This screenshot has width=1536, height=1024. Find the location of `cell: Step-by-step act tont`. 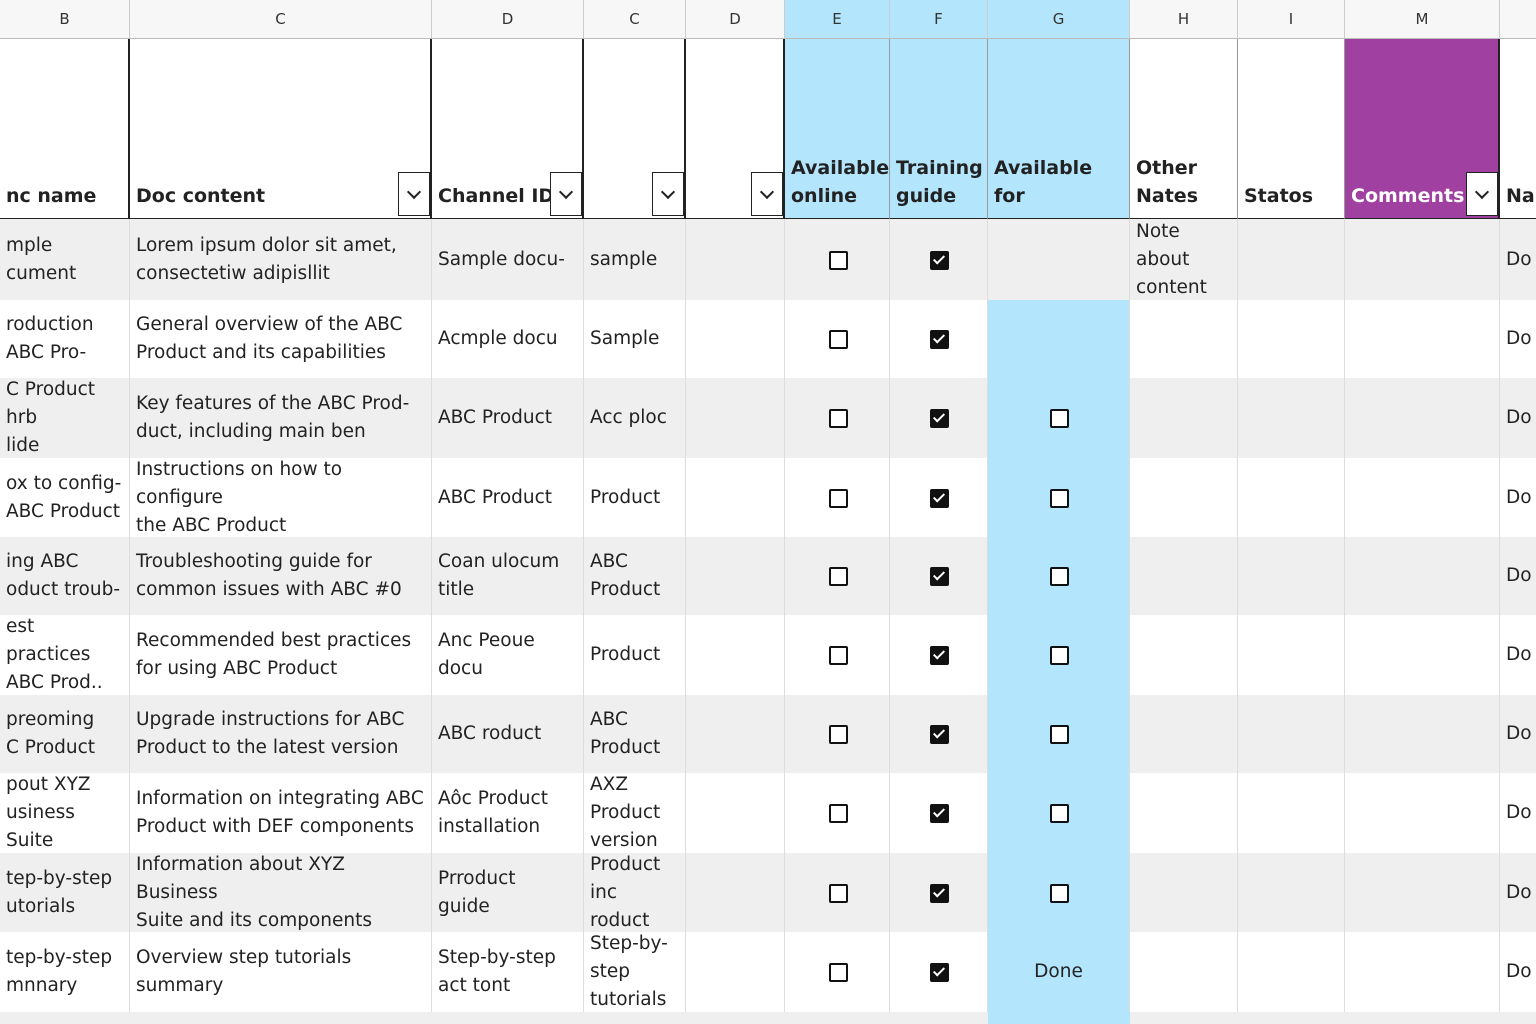

cell: Step-by-step act tont is located at coordinates (508, 972).